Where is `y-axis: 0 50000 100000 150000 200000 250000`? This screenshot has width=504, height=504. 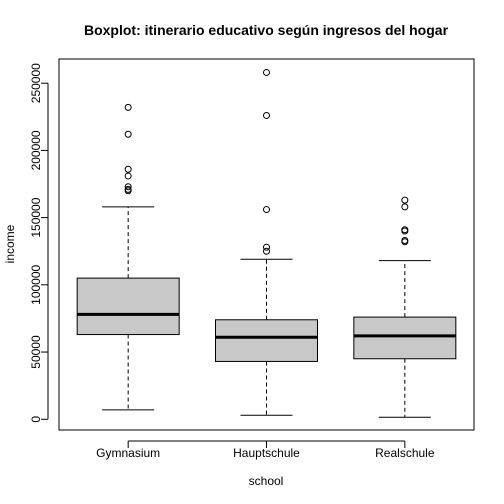 y-axis: 0 50000 100000 150000 200000 250000 is located at coordinates (39, 243).